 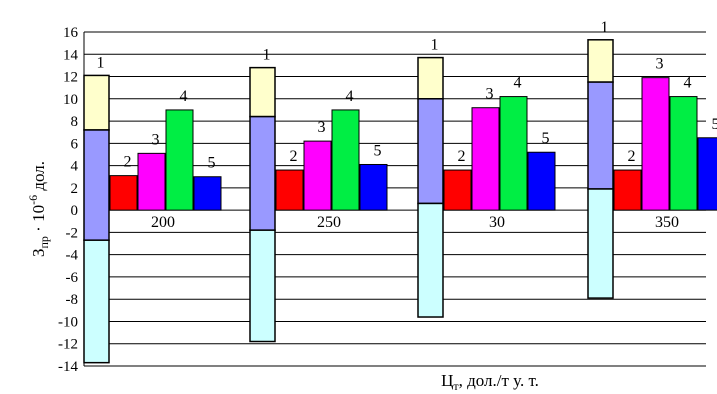 What do you see at coordinates (70, 100) in the screenshot?
I see `y-tick-label: 10` at bounding box center [70, 100].